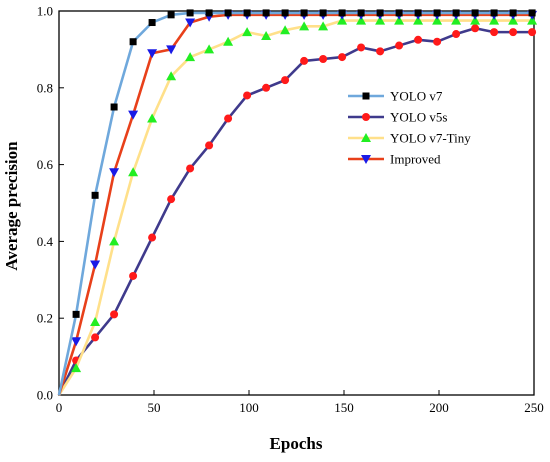  What do you see at coordinates (45, 87) in the screenshot?
I see `y-tick-label: 0.8` at bounding box center [45, 87].